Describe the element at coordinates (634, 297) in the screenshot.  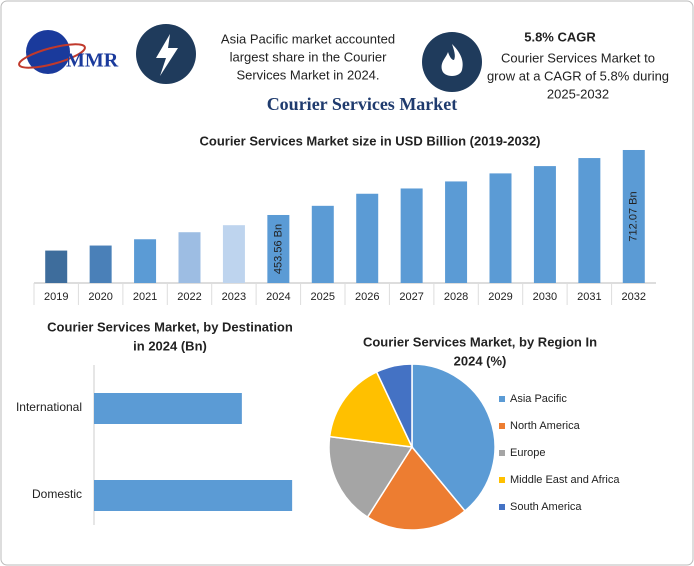
I see `x-tick-label: 2032` at that location.